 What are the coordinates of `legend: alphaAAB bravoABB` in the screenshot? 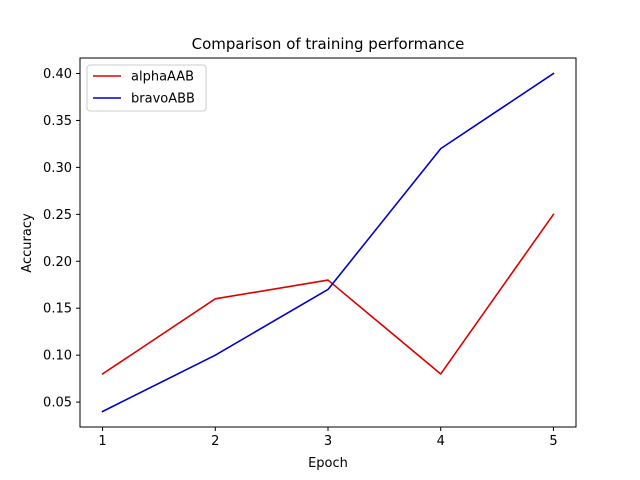 It's located at (146, 88).